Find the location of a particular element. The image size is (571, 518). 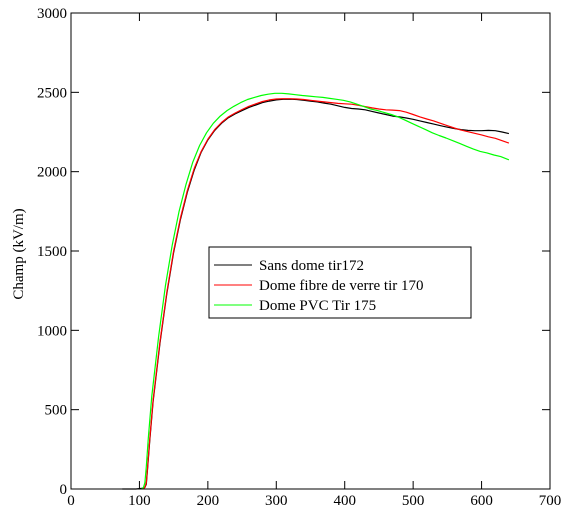

x-tick-label: 400 is located at coordinates (344, 501).